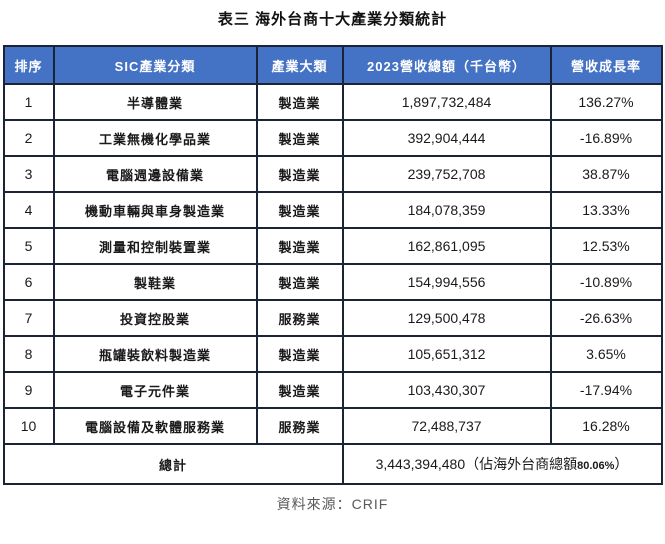  I want to click on header-sic-industry: SIC產業分類, so click(155, 65).